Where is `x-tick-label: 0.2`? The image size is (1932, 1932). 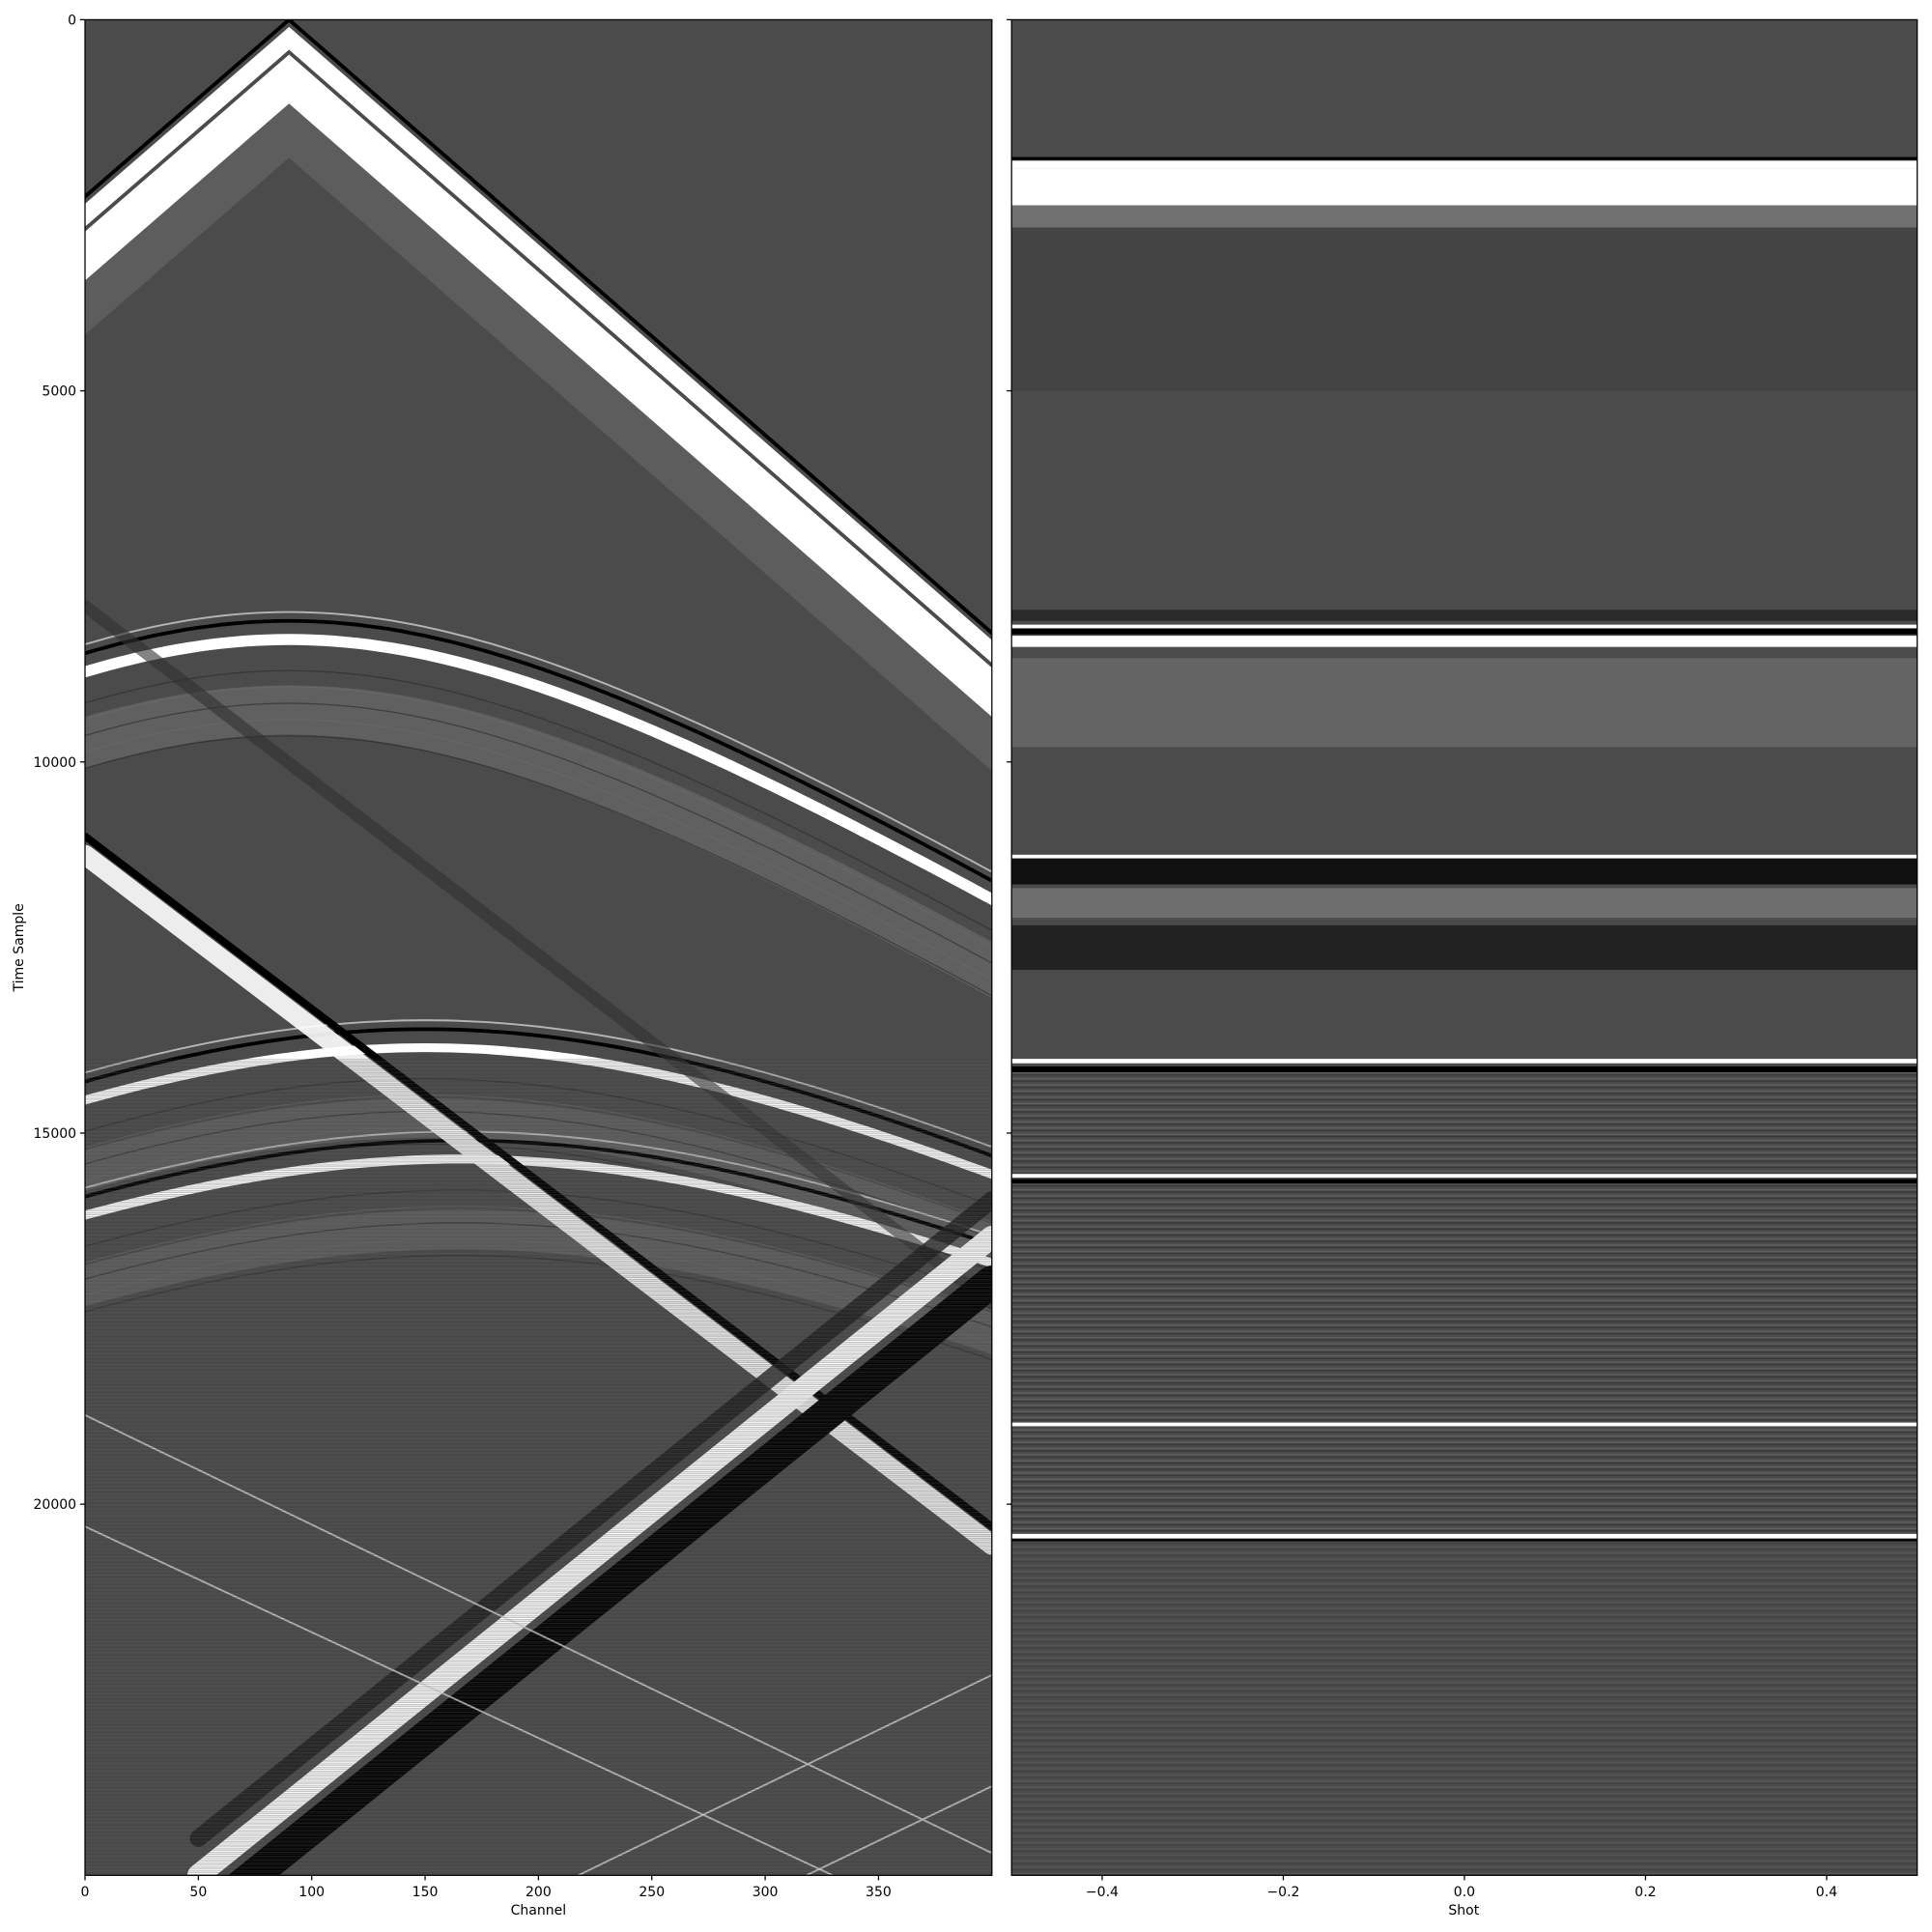 x-tick-label: 0.2 is located at coordinates (1645, 1892).